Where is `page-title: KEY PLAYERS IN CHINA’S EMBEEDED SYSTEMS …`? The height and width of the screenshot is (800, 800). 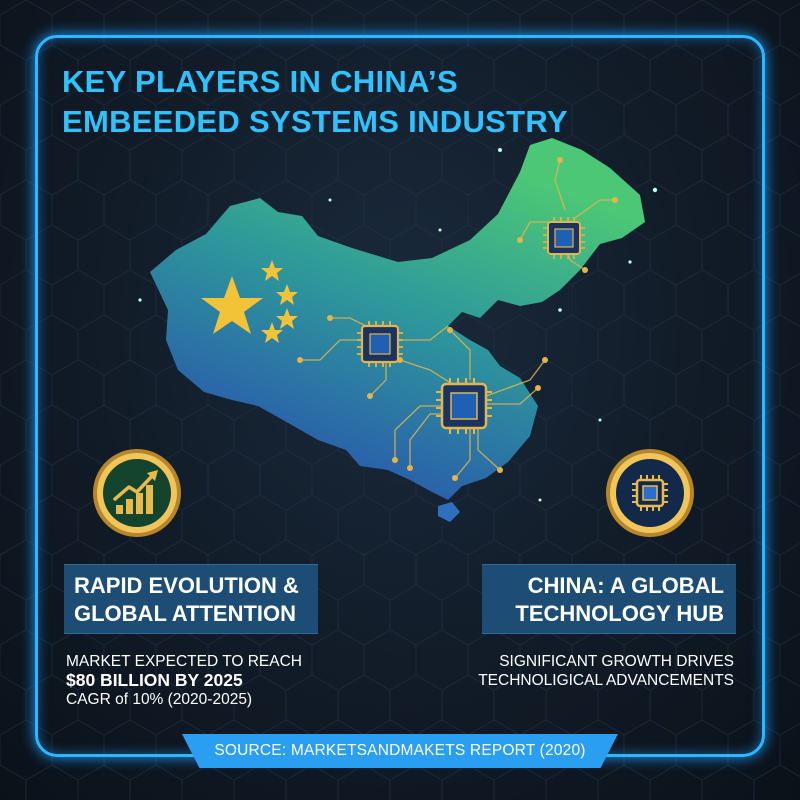
page-title: KEY PLAYERS IN CHINA’S EMBEEDED SYSTEMS … is located at coordinates (315, 102).